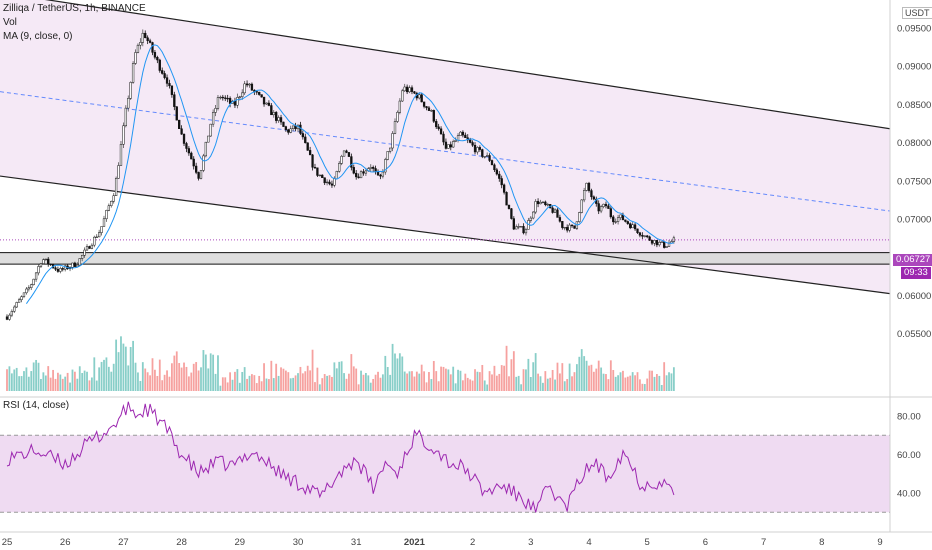 The width and height of the screenshot is (932, 550). What do you see at coordinates (909, 417) in the screenshot?
I see `rsi-tick-label: 80.00` at bounding box center [909, 417].